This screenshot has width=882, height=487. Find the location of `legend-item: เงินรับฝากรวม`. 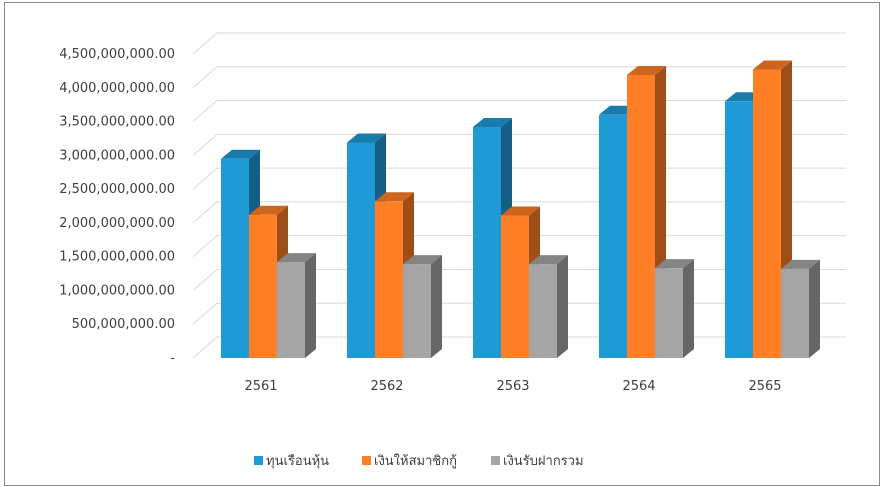

legend-item: เงินรับฝากรวม is located at coordinates (537, 461).